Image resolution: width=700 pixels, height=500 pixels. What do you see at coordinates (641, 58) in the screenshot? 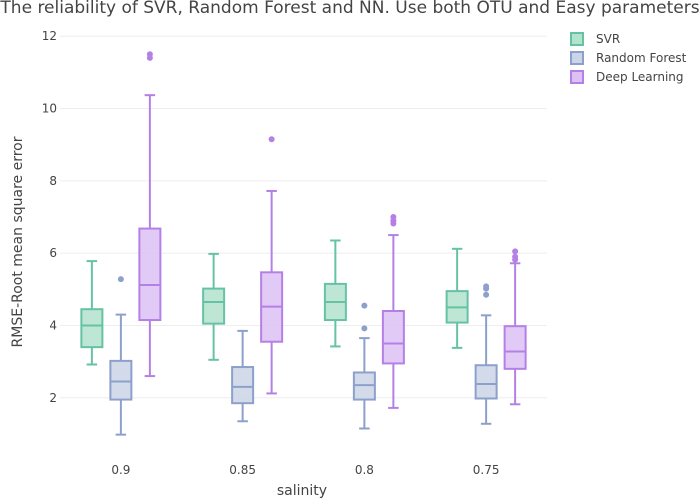
I see `legend-label: Random Forest` at bounding box center [641, 58].